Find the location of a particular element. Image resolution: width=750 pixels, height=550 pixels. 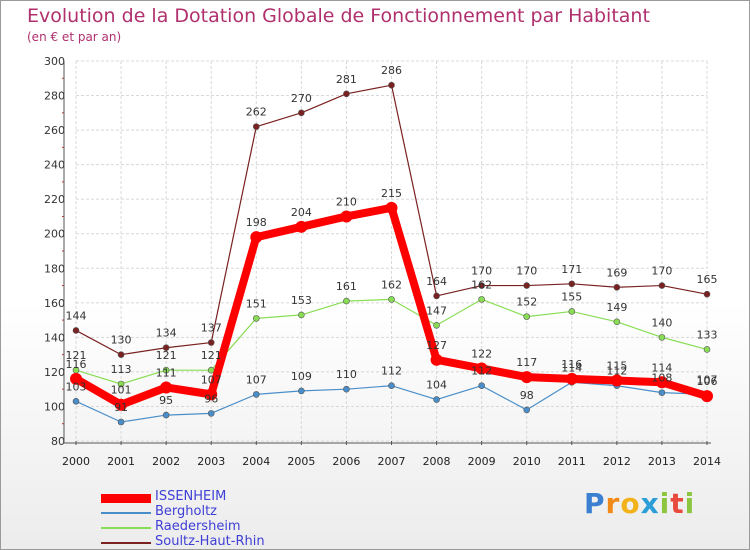

legend-label: ISSENHEIM is located at coordinates (191, 496).